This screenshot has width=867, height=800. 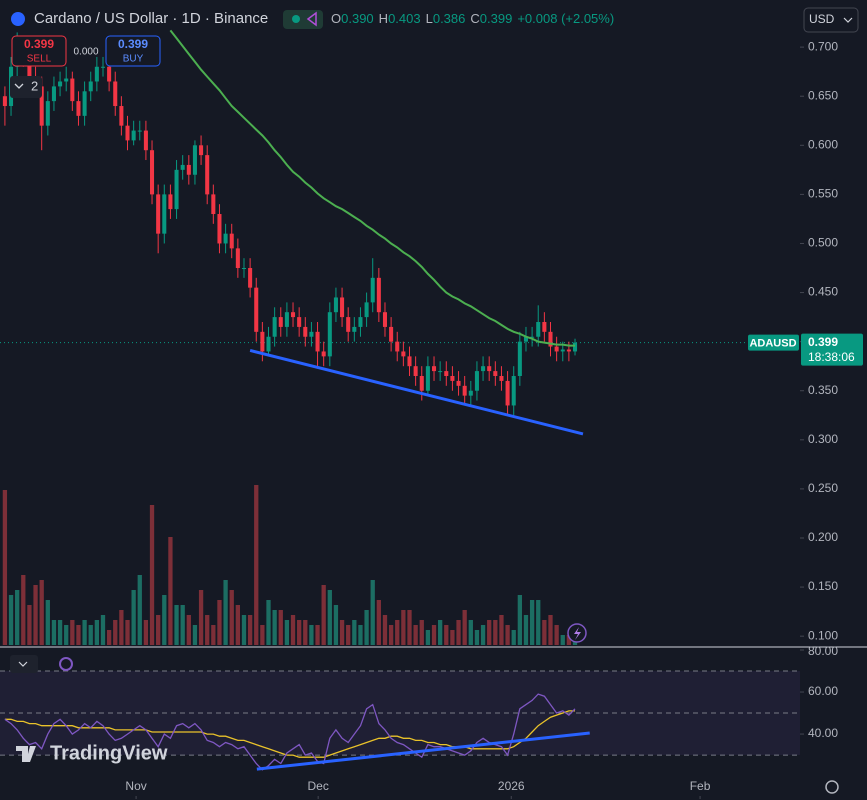 I want to click on value: +0.008 (+2.05%), so click(x=565, y=18).